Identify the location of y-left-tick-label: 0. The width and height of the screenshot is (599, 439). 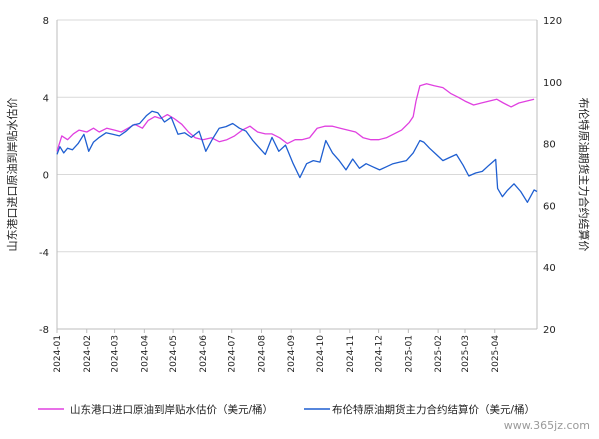
(46, 176).